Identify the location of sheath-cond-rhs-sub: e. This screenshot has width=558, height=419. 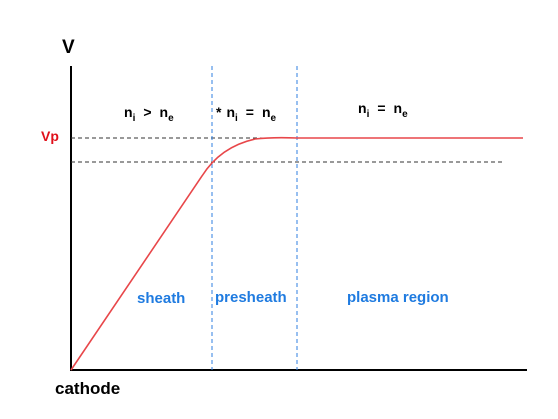
(171, 118).